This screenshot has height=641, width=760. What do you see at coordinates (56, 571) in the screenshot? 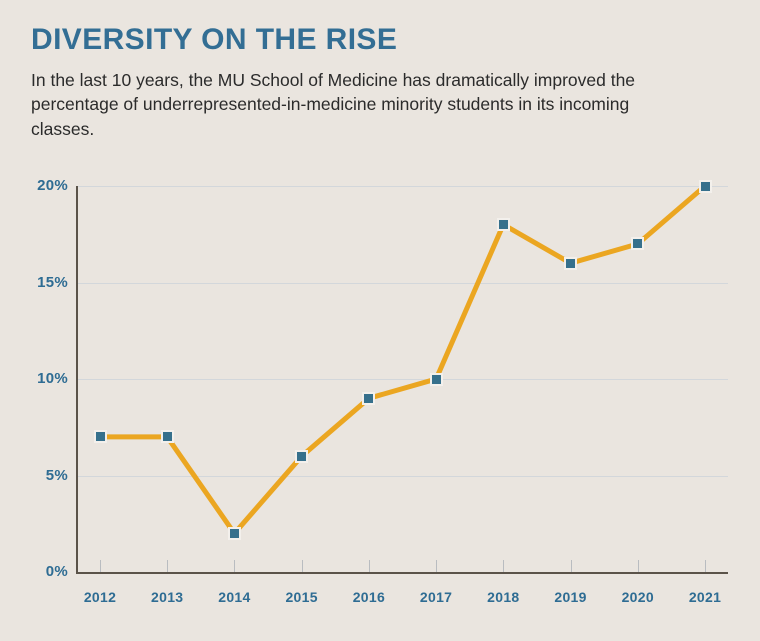
I see `y-axis-tick-label: 0%` at bounding box center [56, 571].